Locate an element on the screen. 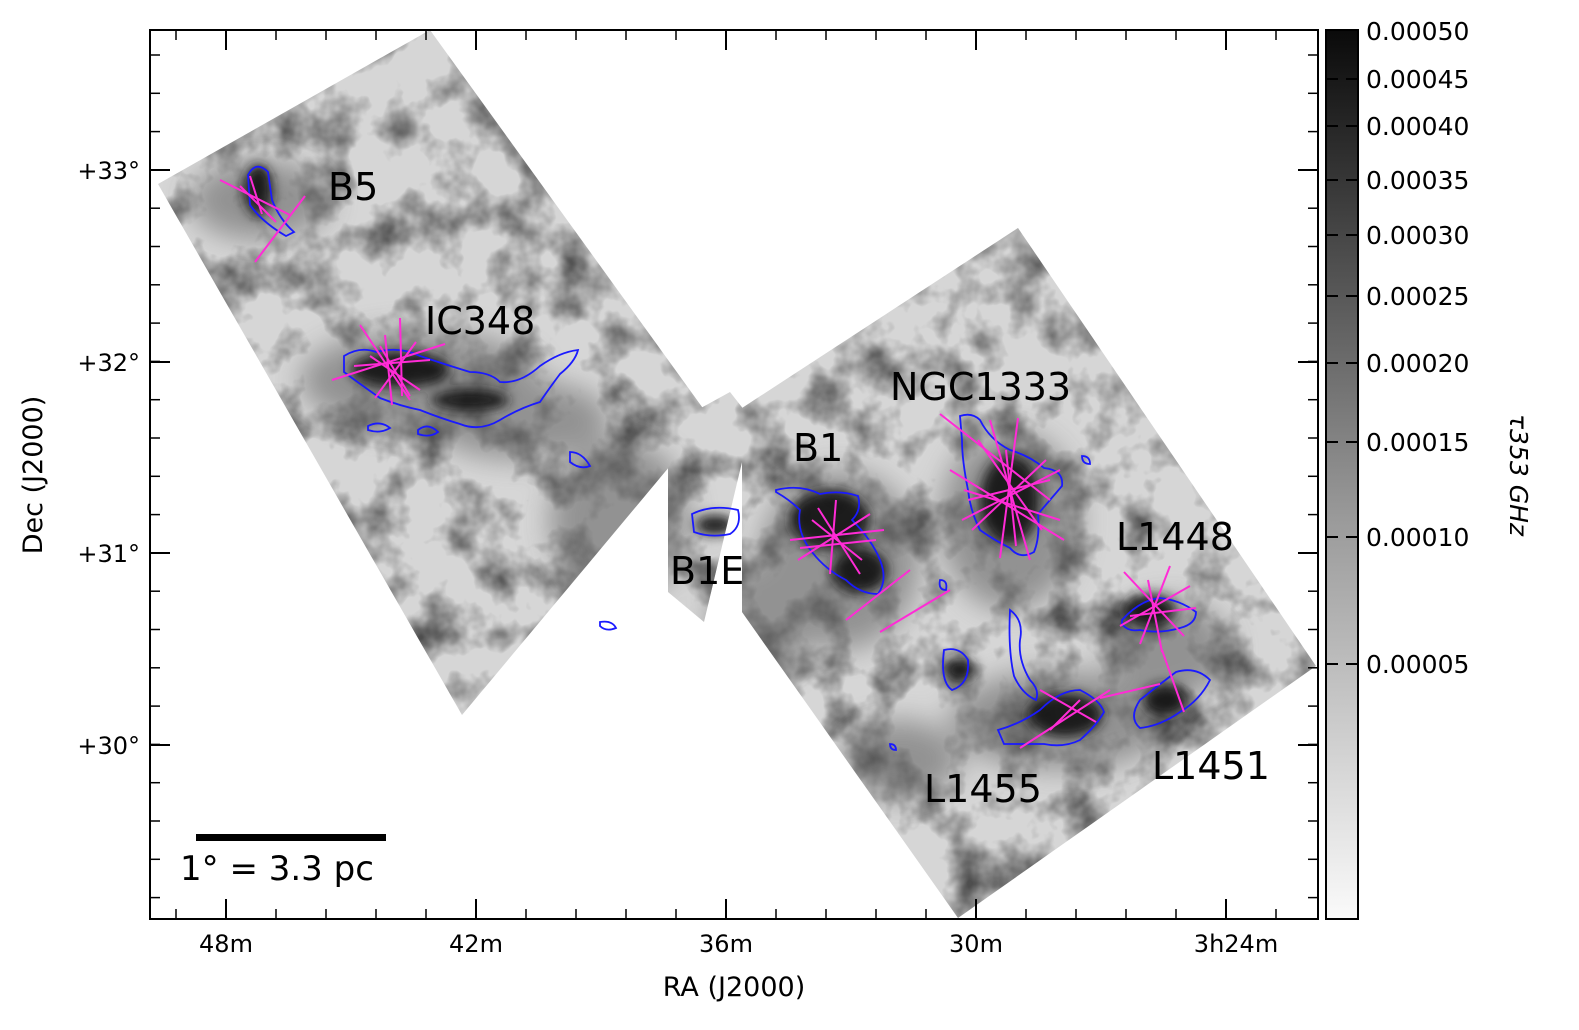 The height and width of the screenshot is (1030, 1579). colorbar-tick-label: 0.00015 is located at coordinates (1417, 442).